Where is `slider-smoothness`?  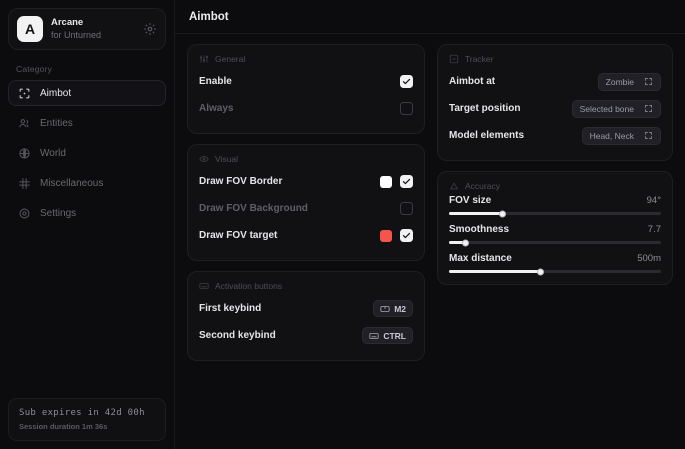
slider-smoothness is located at coordinates (555, 242).